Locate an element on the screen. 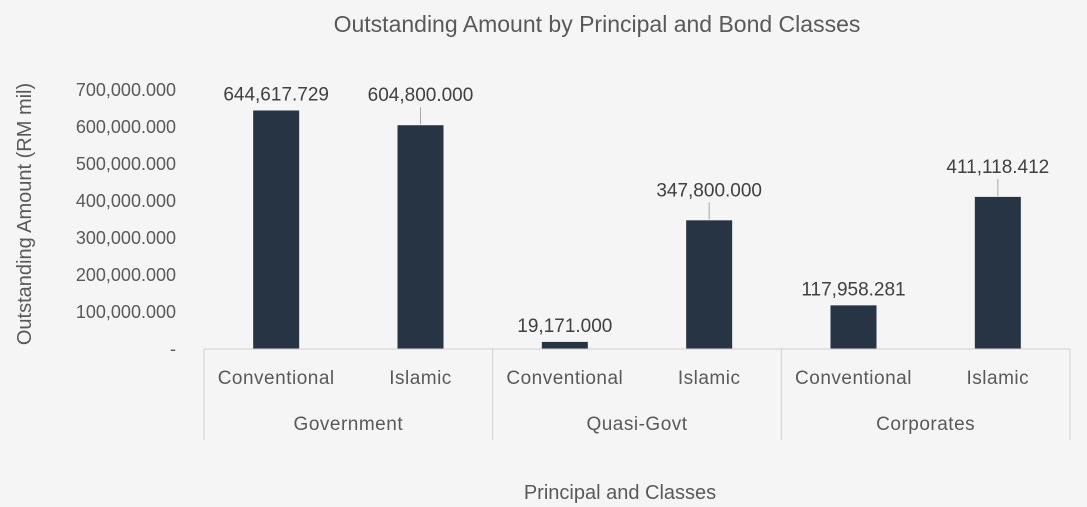 The width and height of the screenshot is (1087, 507). data-label: 117,958.281 is located at coordinates (853, 289).